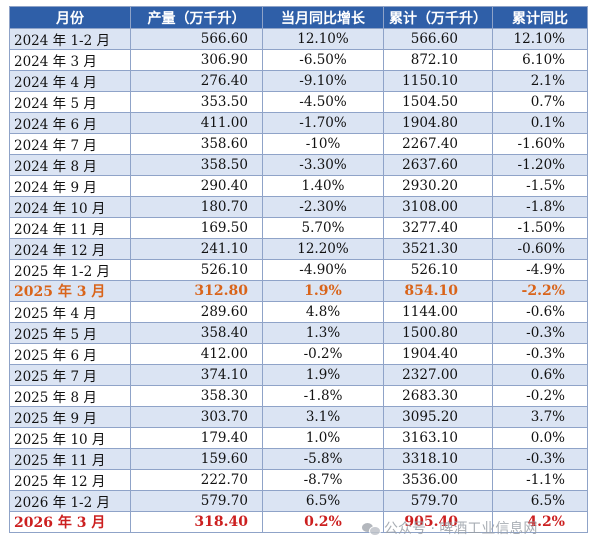  Describe the element at coordinates (540, 228) in the screenshot. I see `row-cumulative-yoy: -1.50%` at that location.